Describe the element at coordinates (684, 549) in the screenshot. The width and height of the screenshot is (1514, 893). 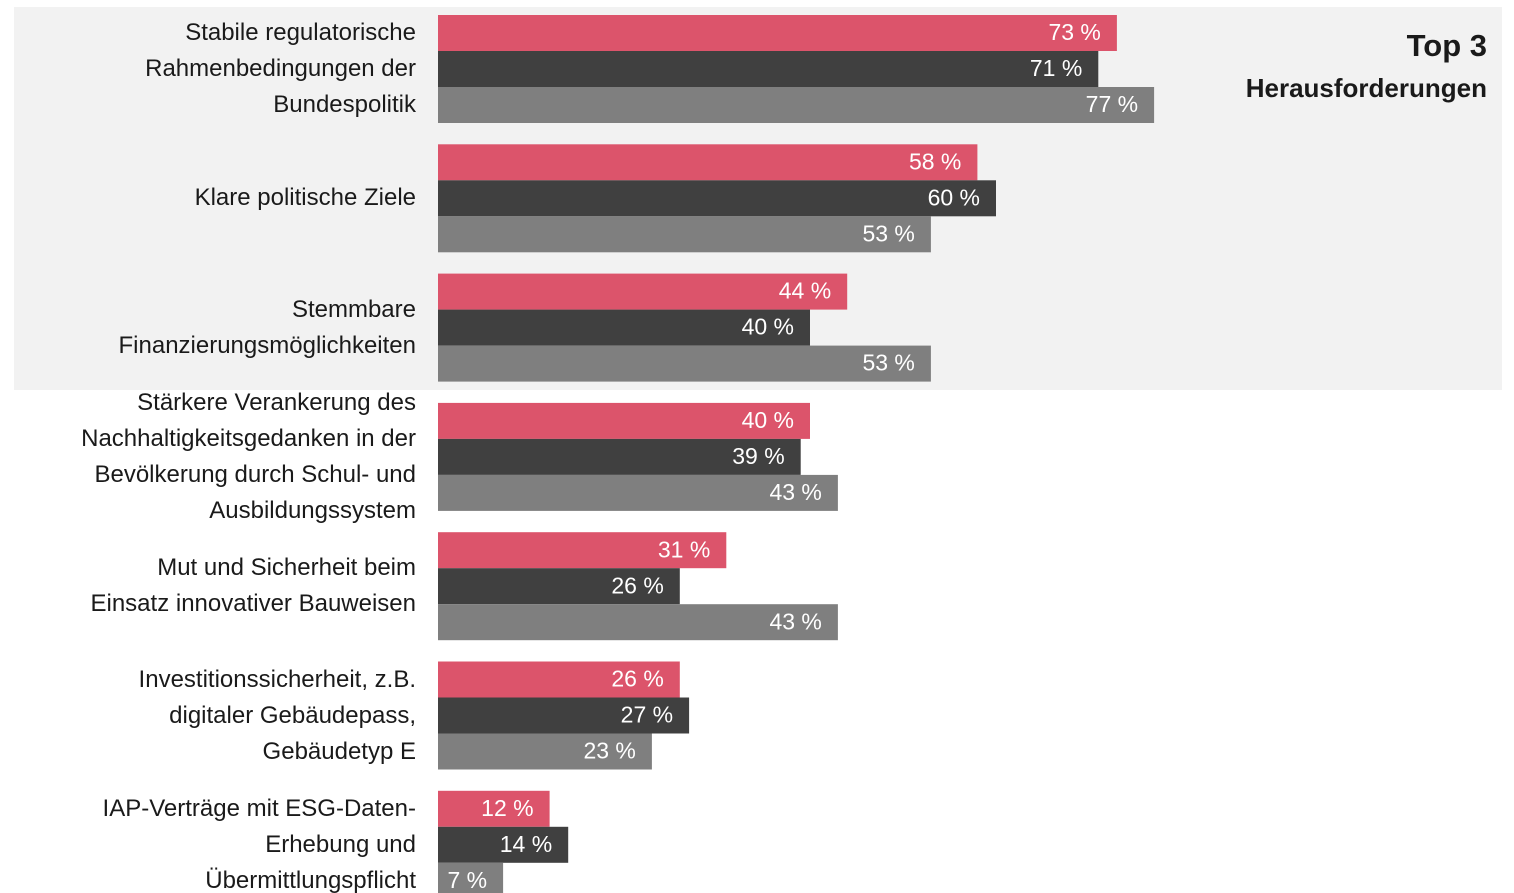
I see `value-label: 31 %` at that location.